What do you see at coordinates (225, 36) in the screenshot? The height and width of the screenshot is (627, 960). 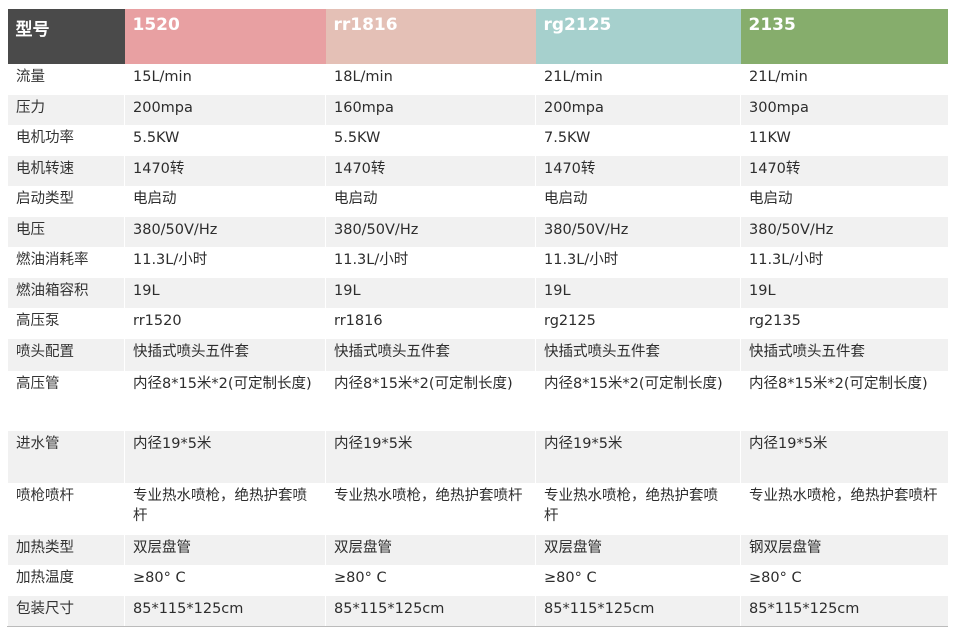 I see `header-model-1520: 1520` at bounding box center [225, 36].